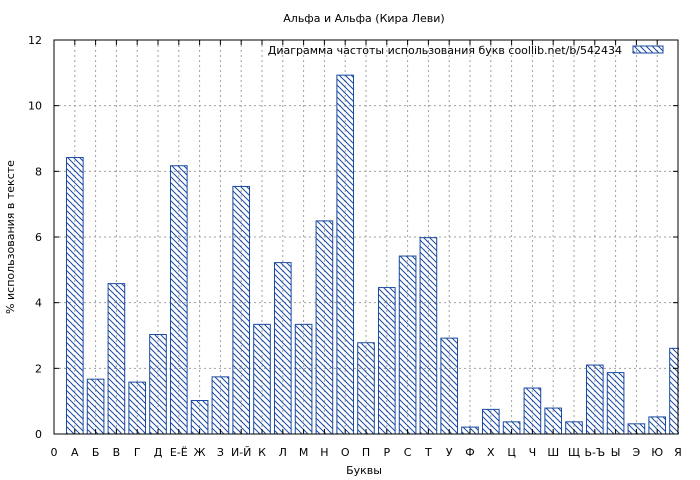 The width and height of the screenshot is (700, 480). What do you see at coordinates (491, 452) in the screenshot?
I see `x-tick-label: Х` at bounding box center [491, 452].